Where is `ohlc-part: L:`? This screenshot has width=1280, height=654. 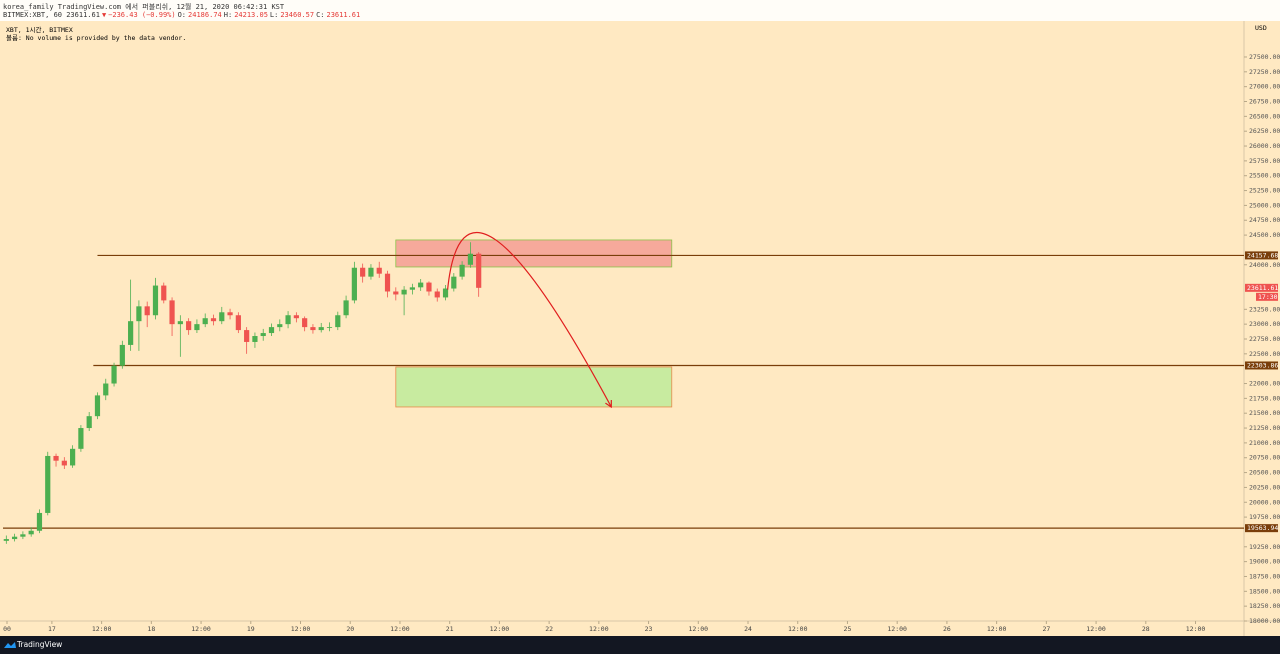 ohlc-part: L: is located at coordinates (274, 15).